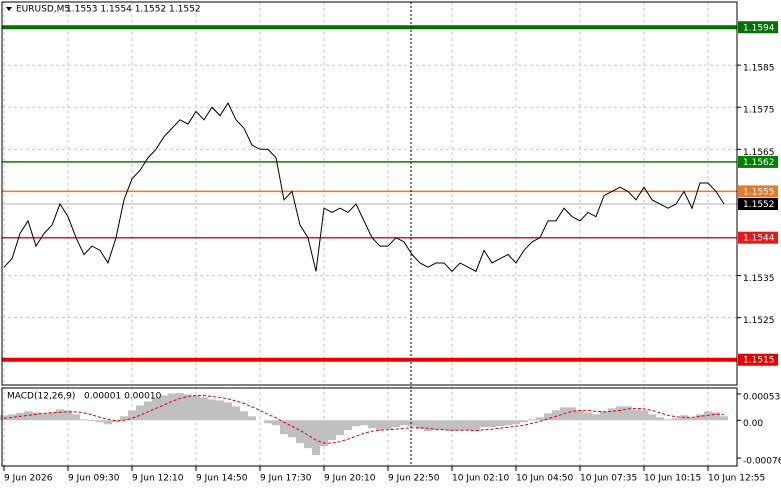 The height and width of the screenshot is (489, 781). I want to click on x-tick-label: 9 Jun 17:30, so click(286, 479).